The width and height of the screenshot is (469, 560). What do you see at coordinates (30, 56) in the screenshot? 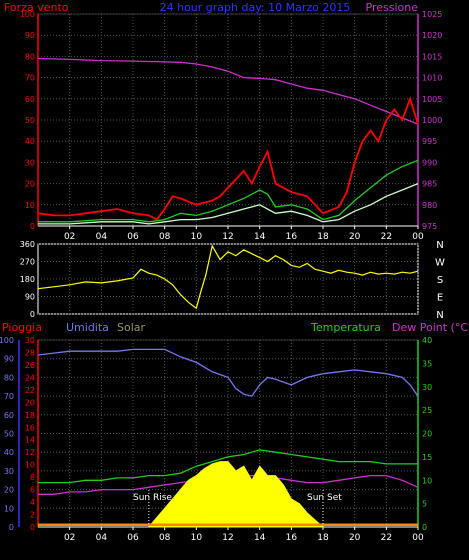
I see `wind-y-tick-label: 80` at bounding box center [30, 56].